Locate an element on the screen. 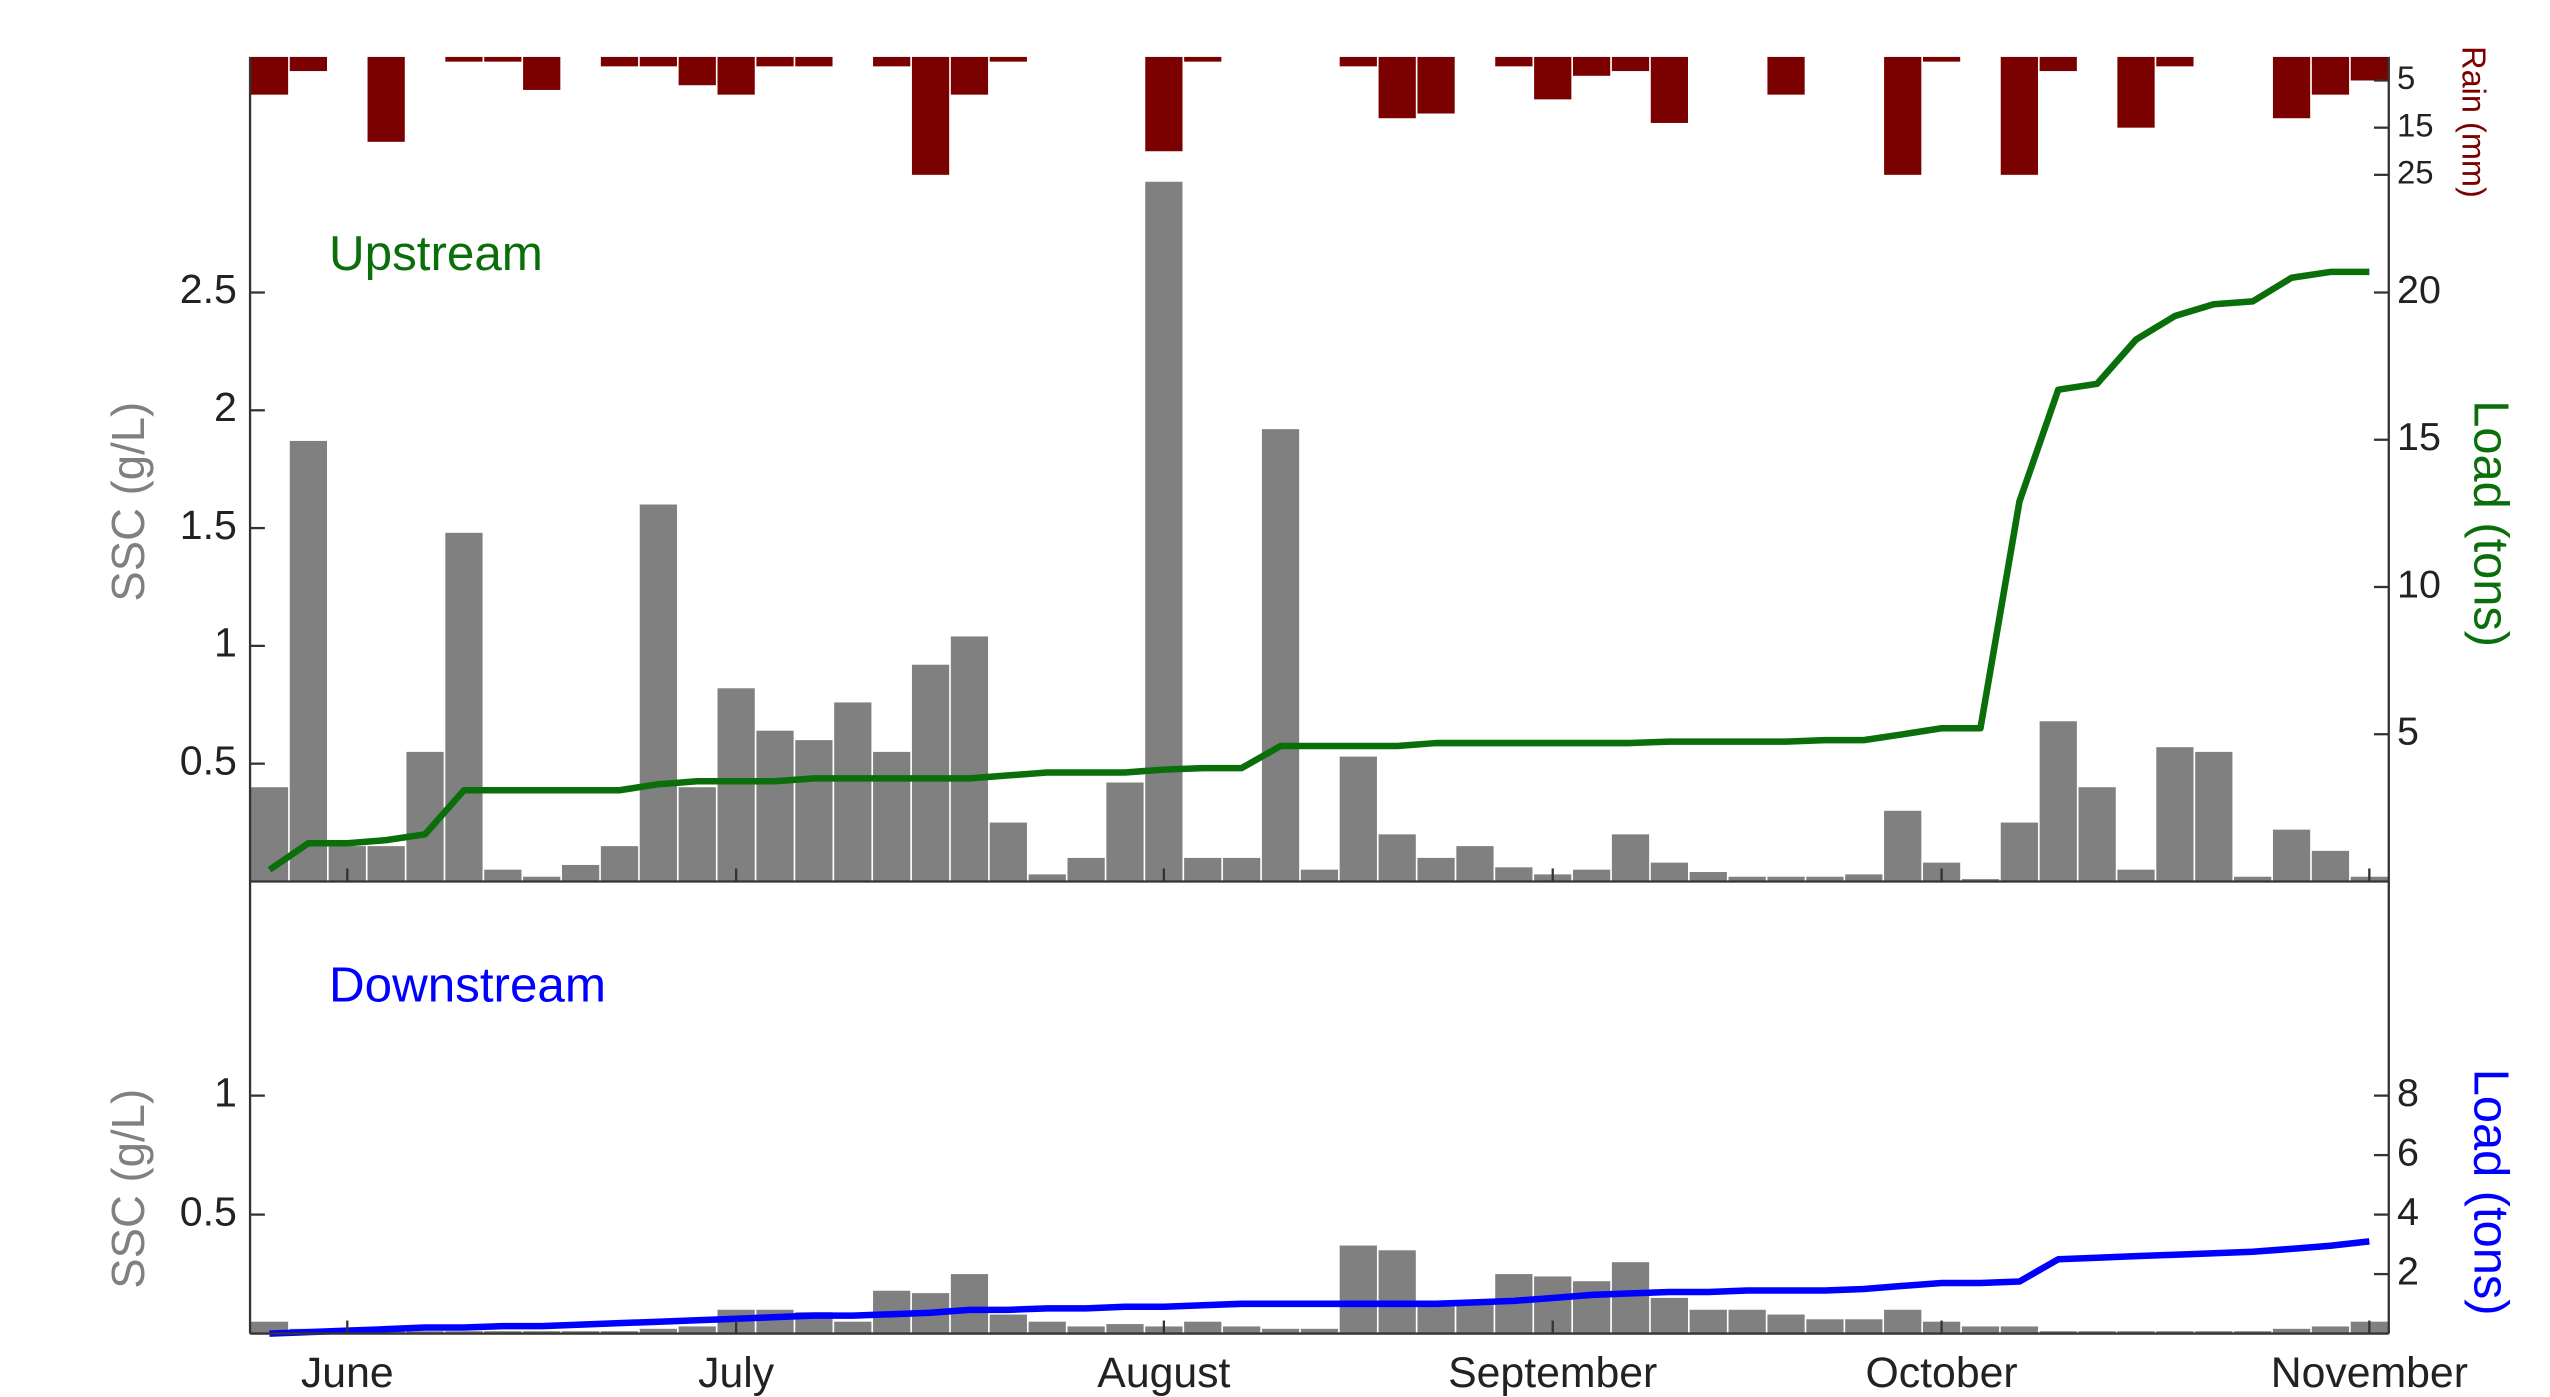  y2-tick-label: 6 is located at coordinates (2408, 1153).